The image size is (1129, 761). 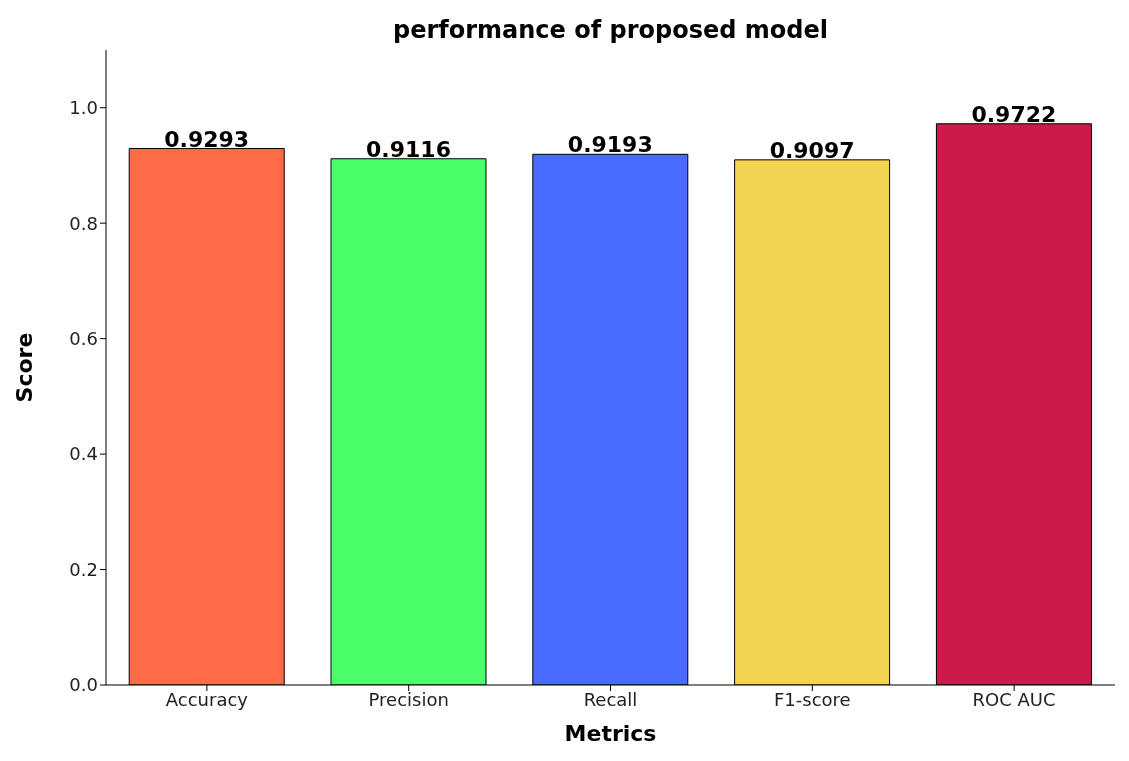 What do you see at coordinates (83, 108) in the screenshot?
I see `y-tick-label: 1.0` at bounding box center [83, 108].